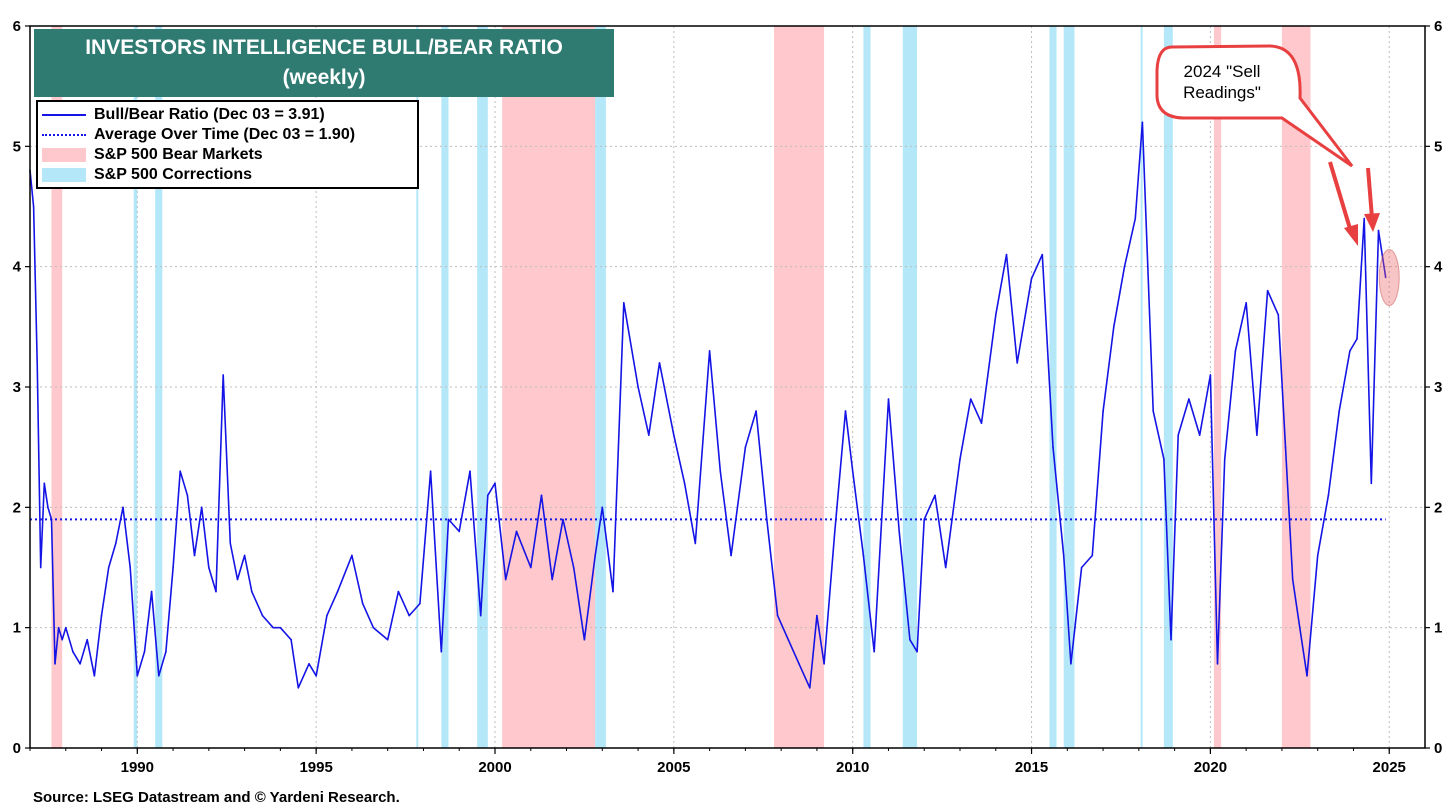  I want to click on legend-item-average: Average Over Time (Dec 03 = 1.90), so click(198, 135).